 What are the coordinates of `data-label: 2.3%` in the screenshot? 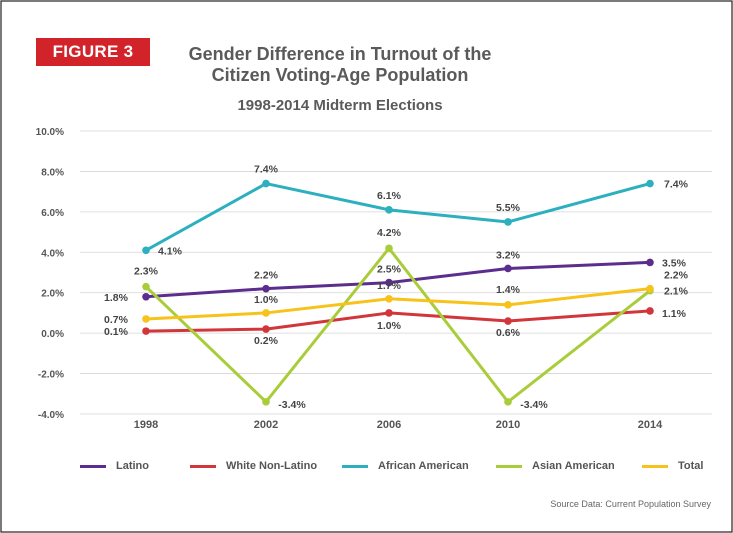 It's located at (146, 272).